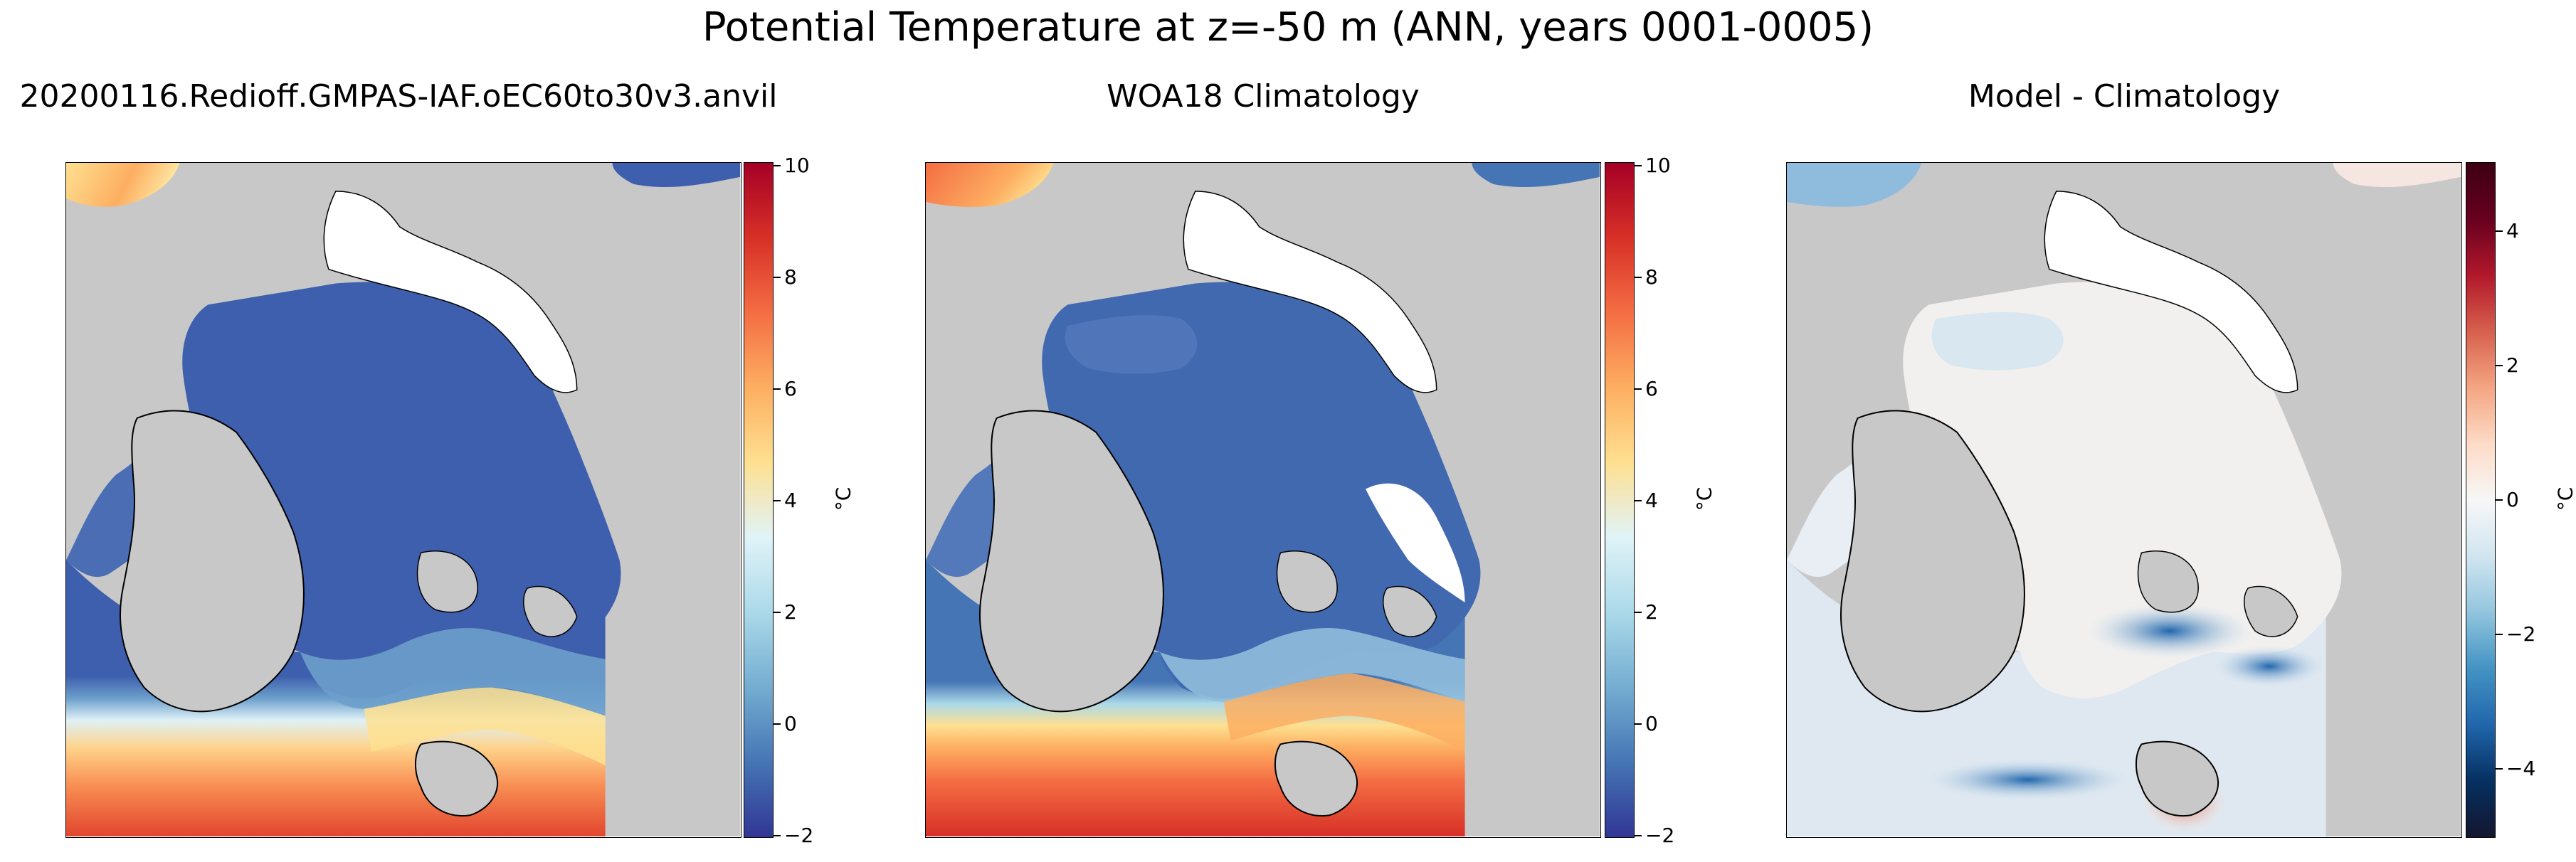  I want to click on model-colorbar, so click(759, 500).